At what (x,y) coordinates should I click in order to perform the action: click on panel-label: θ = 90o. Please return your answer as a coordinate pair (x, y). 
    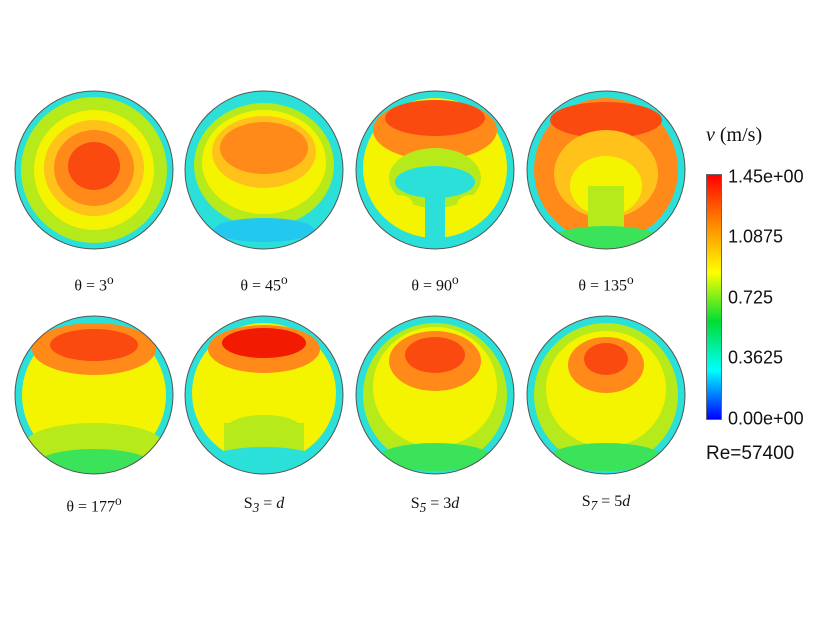
    Looking at the image, I should click on (435, 283).